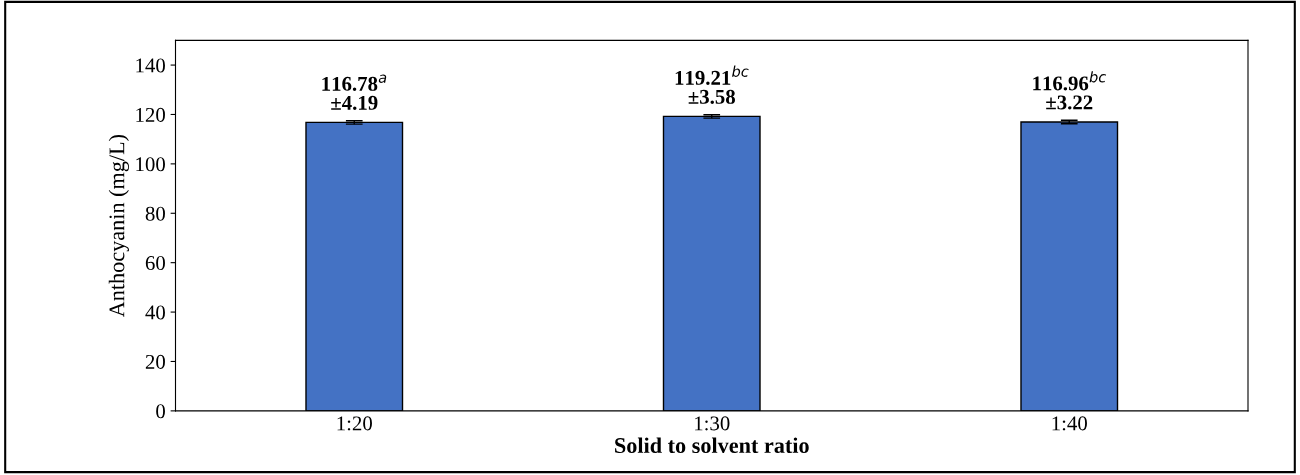 This screenshot has width=1300, height=475. I want to click on data-label: 116.78$^{a}$ ±4.19, so click(354, 92).